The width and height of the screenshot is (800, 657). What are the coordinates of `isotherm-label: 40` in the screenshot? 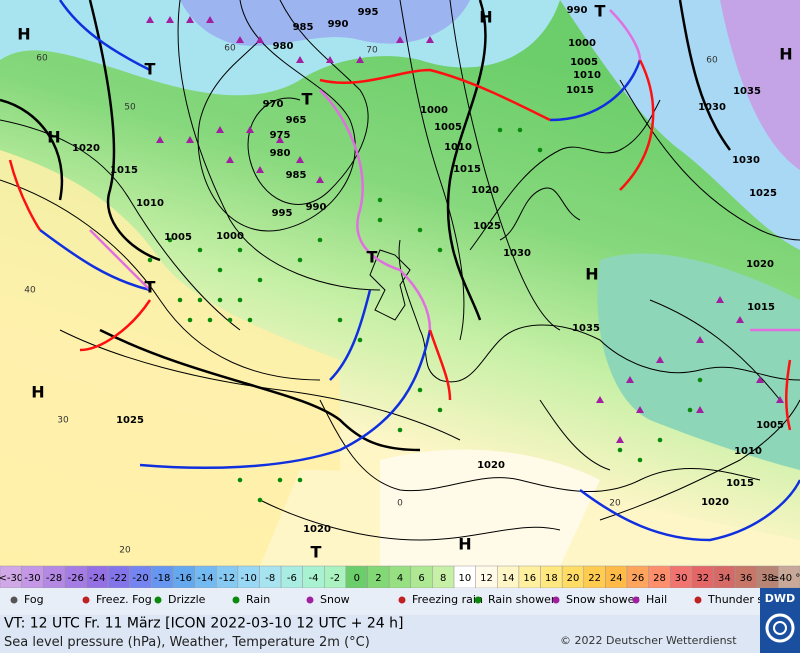 It's located at (30, 291).